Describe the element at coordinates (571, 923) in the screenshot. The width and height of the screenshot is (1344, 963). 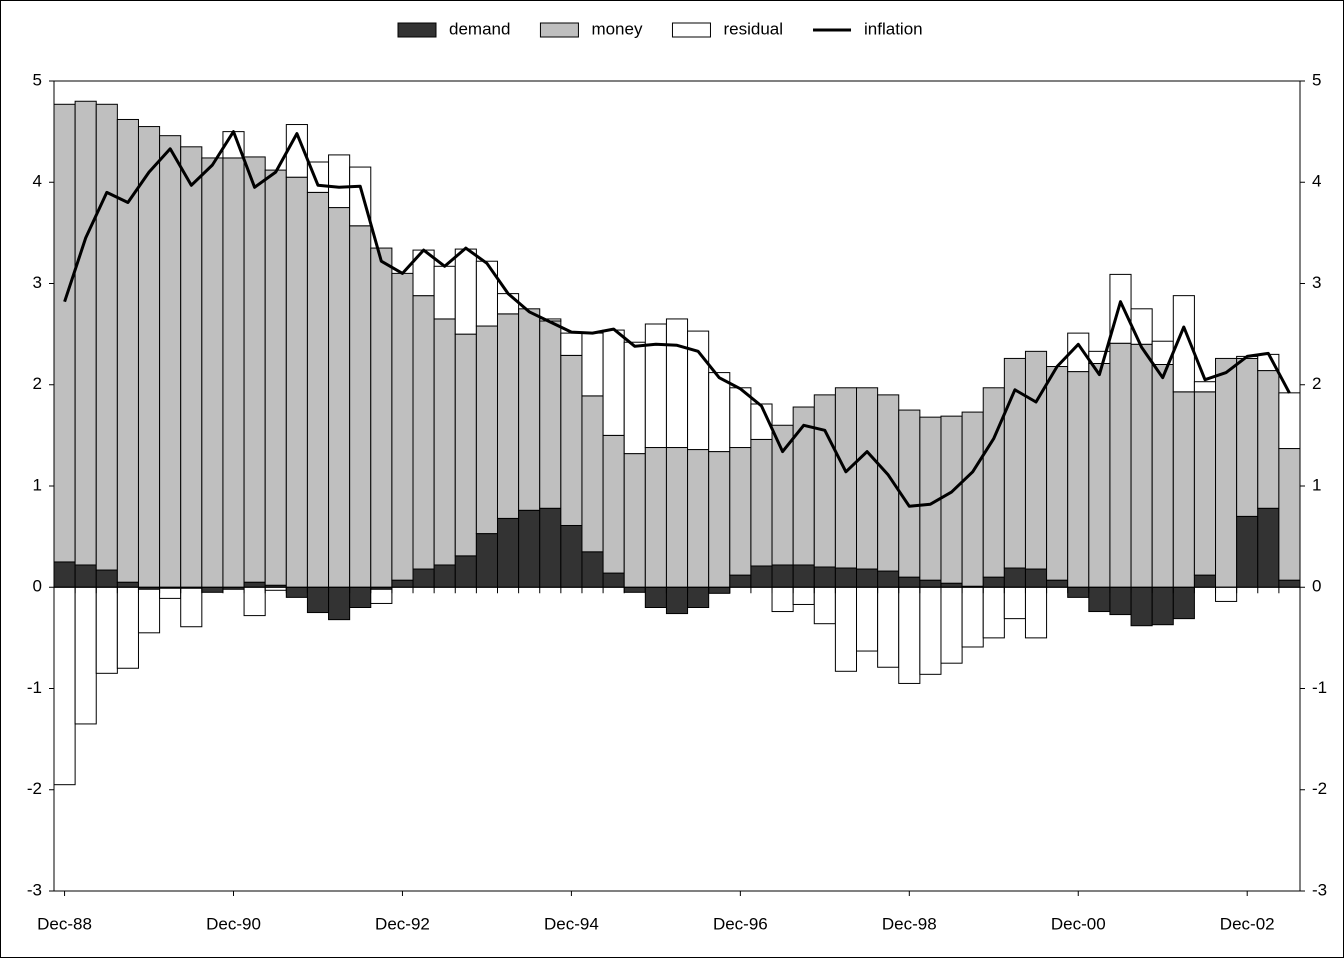
I see `x-tick-label: Dec-94` at that location.